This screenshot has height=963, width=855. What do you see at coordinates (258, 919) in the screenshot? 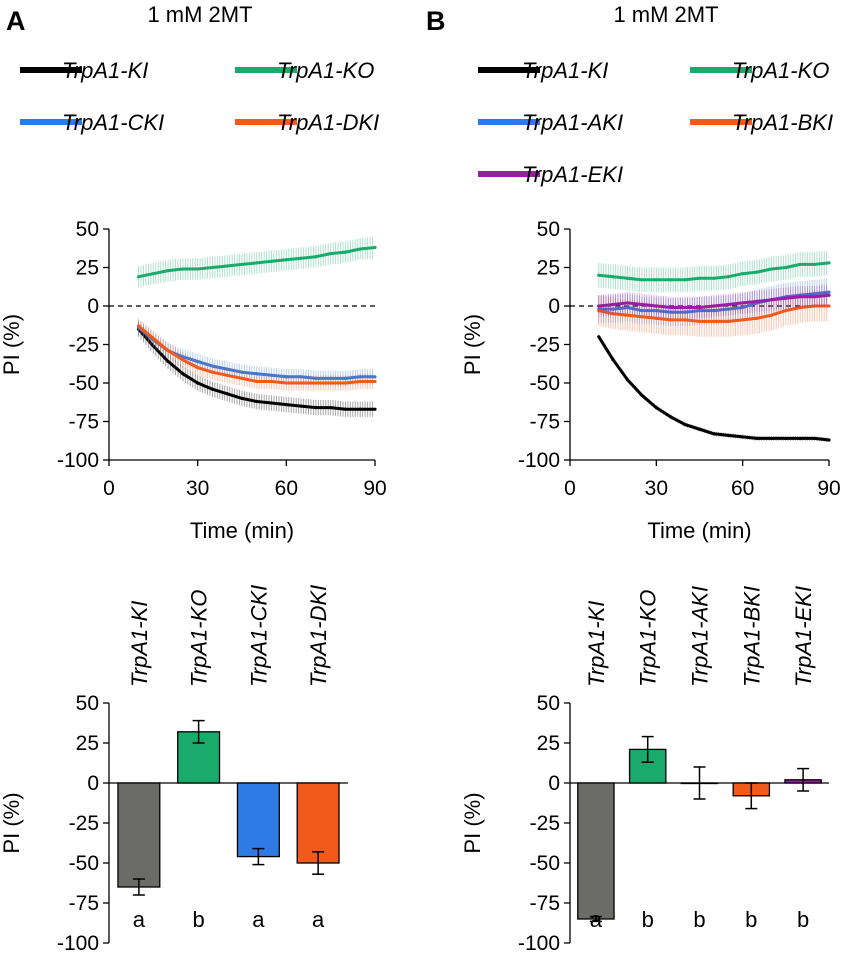
I see `significance-letter: a` at bounding box center [258, 919].